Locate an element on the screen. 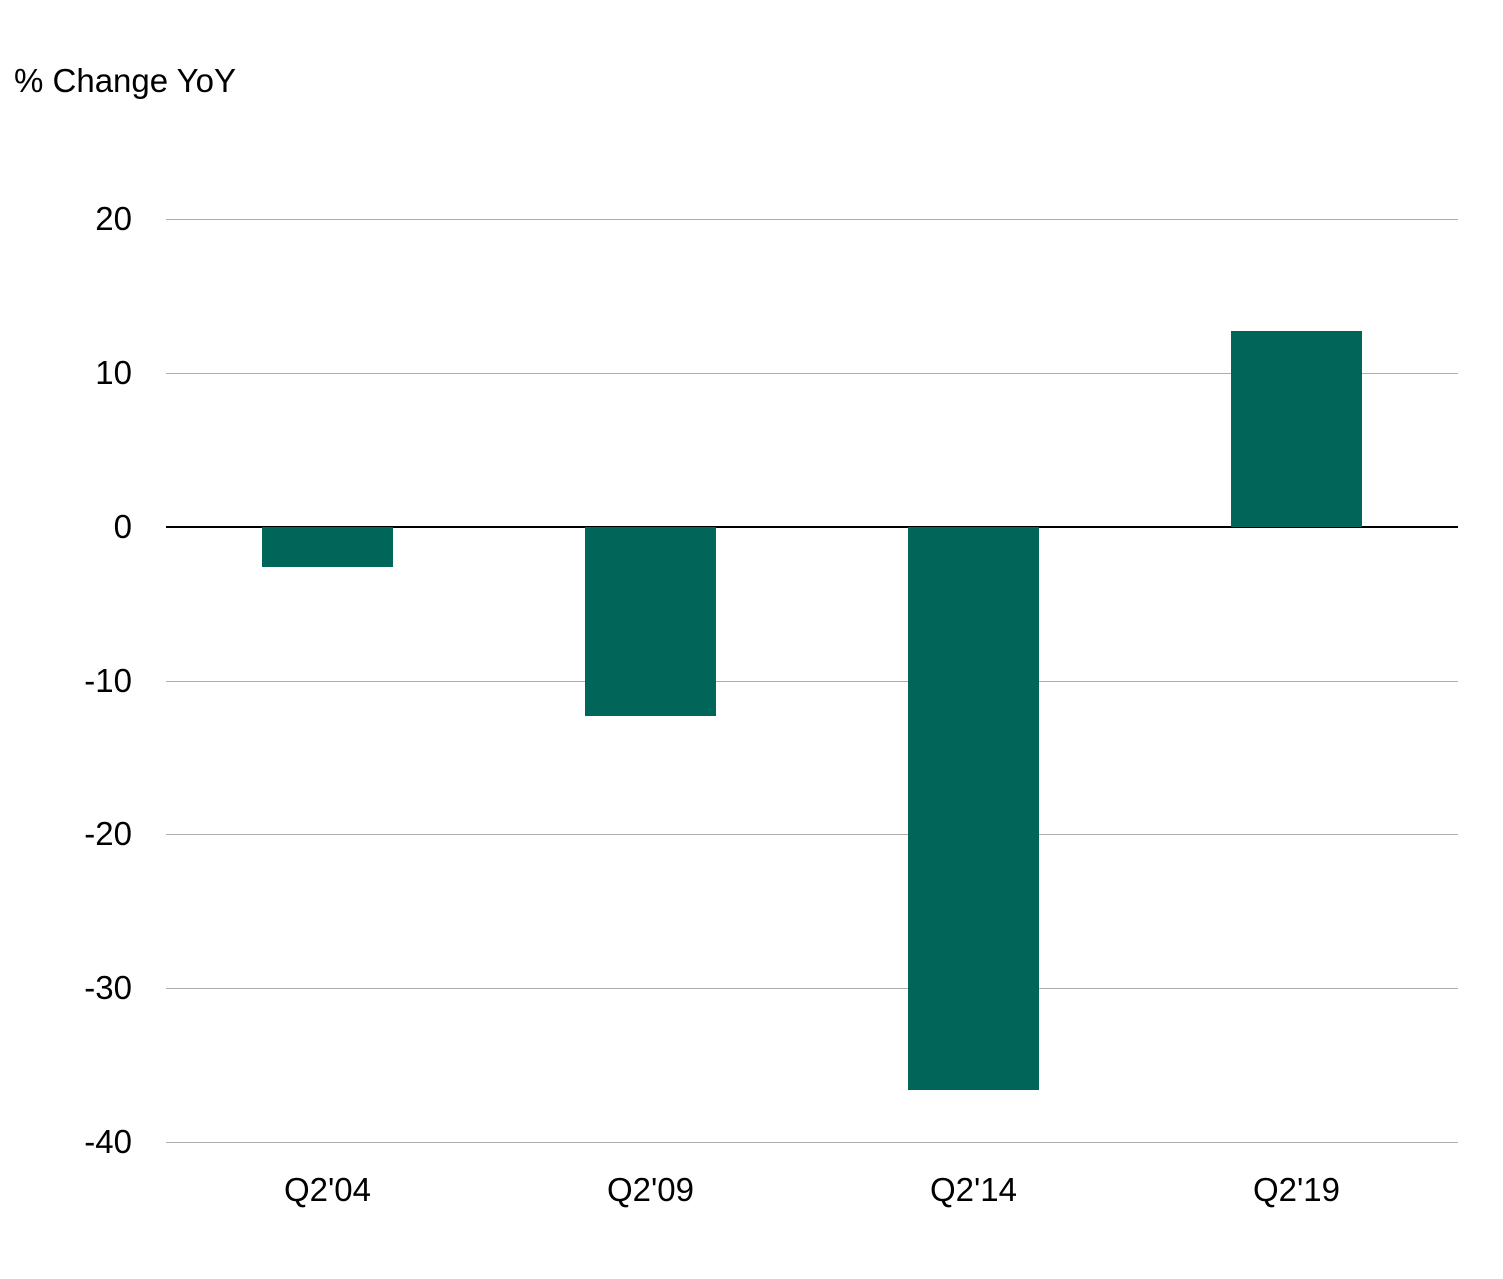 This screenshot has height=1279, width=1503. x-tick-label: Q2'19 is located at coordinates (1296, 1189).